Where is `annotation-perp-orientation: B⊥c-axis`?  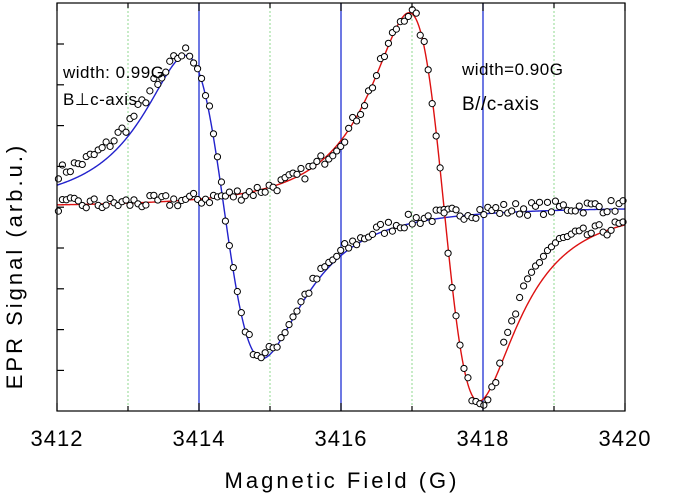 annotation-perp-orientation: B⊥c-axis is located at coordinates (100, 99).